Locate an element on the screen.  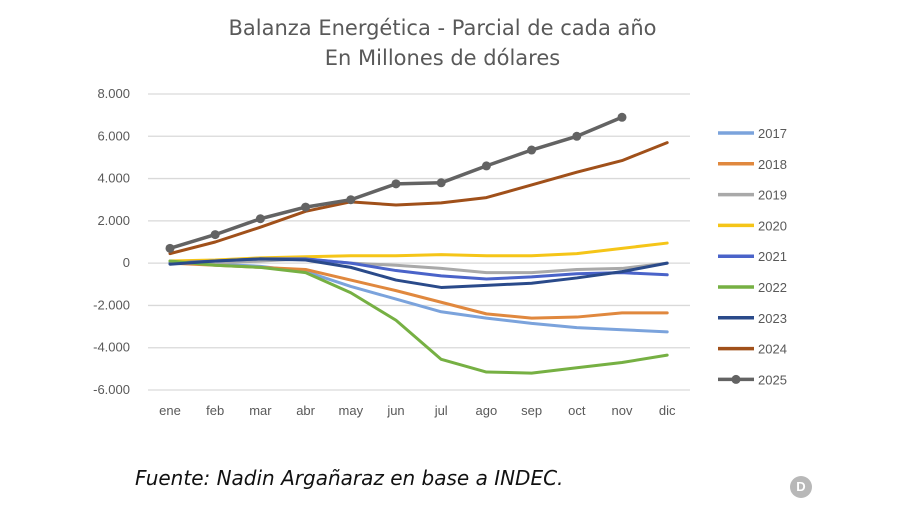
legend-label: 2024 is located at coordinates (772, 349).